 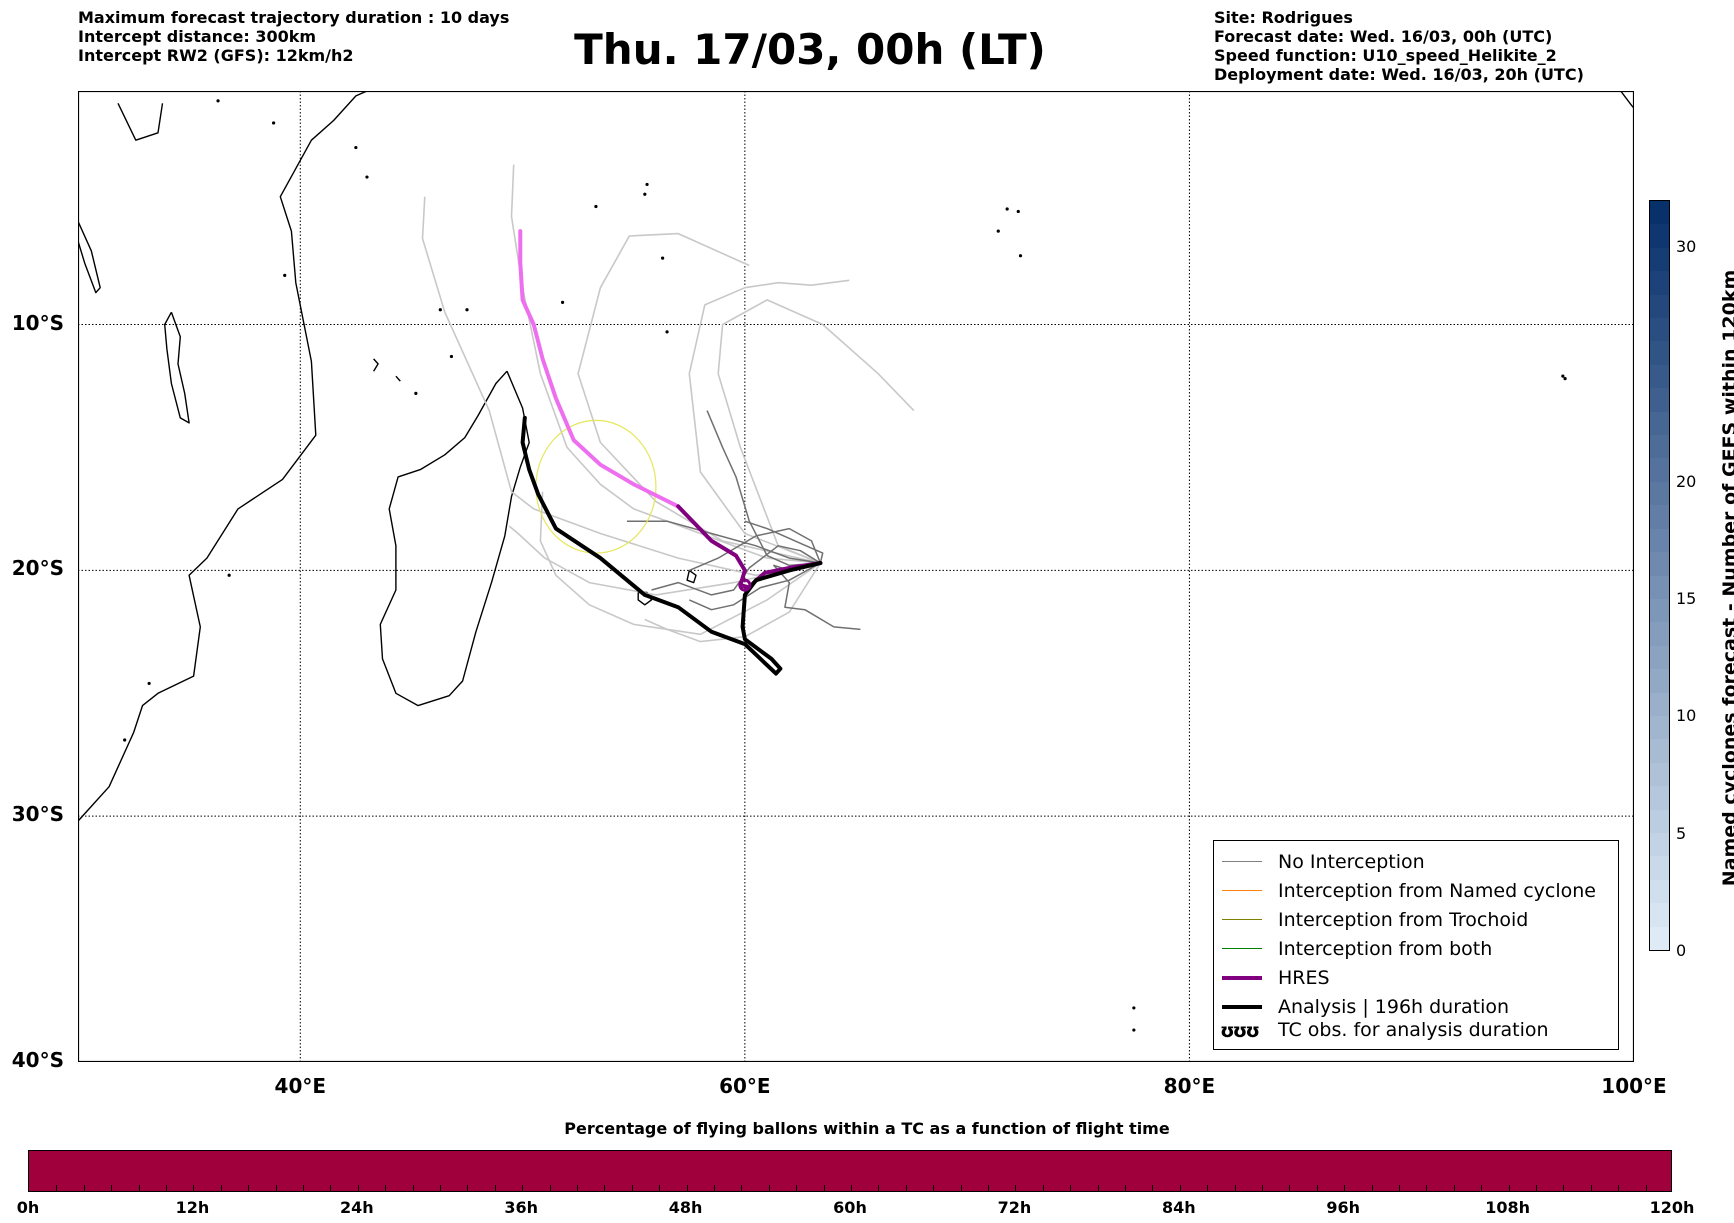 I want to click on time-label: 0h, so click(x=28, y=1207).